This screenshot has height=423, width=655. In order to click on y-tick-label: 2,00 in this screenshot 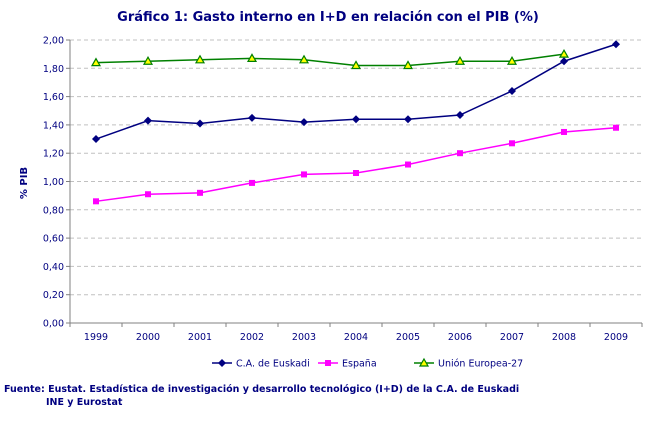, I will do `click(53, 41)`.